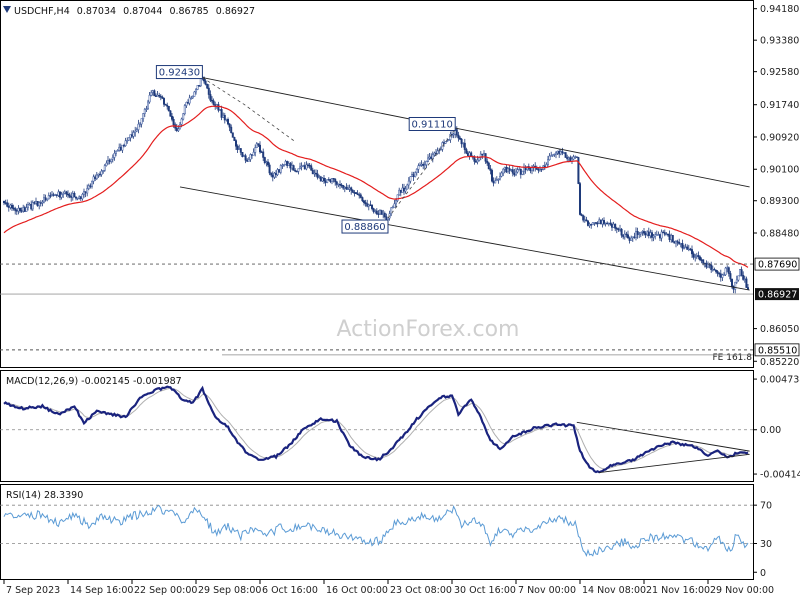 The image size is (800, 604). What do you see at coordinates (779, 233) in the screenshot?
I see `price-tick-label: 0.88480` at bounding box center [779, 233].